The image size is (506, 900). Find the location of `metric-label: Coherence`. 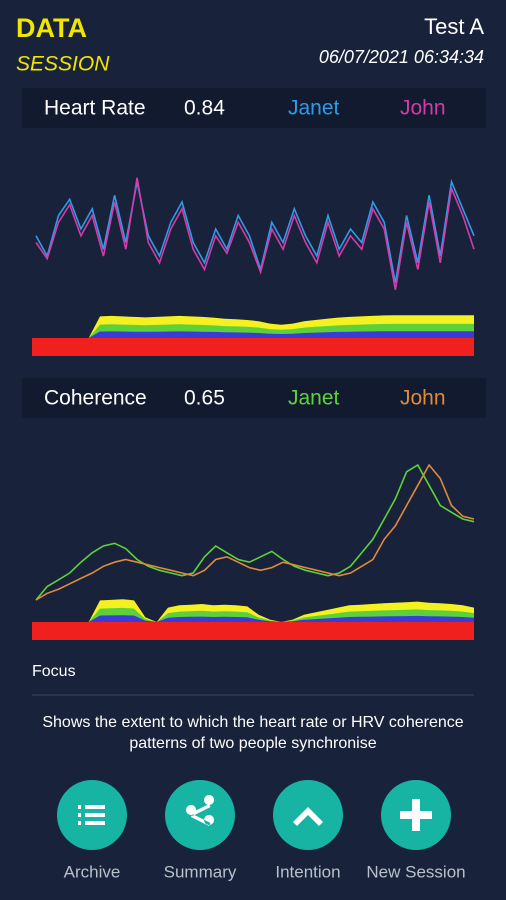

metric-label: Coherence is located at coordinates (95, 398).